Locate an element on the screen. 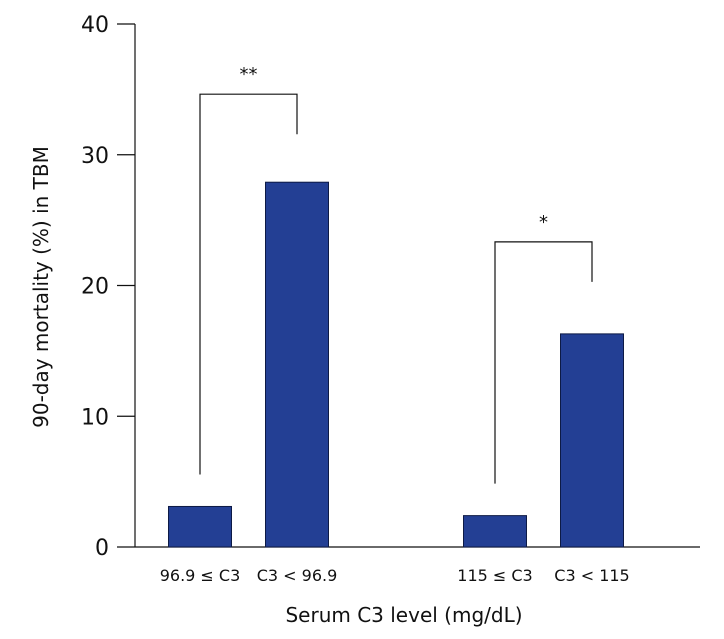 The height and width of the screenshot is (639, 724). y-tick-label: 40 is located at coordinates (95, 25).